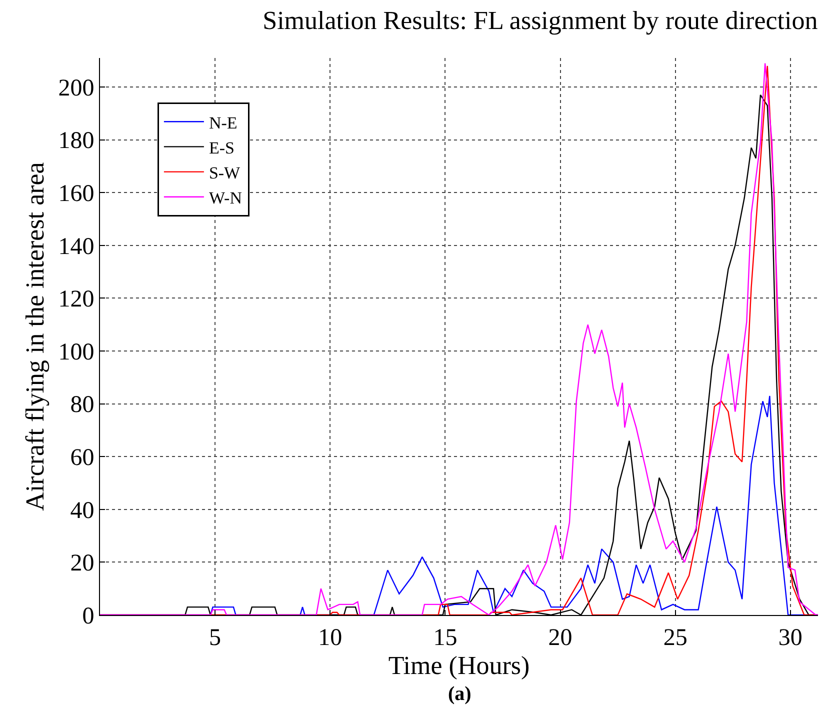 The image size is (826, 727). What do you see at coordinates (76, 352) in the screenshot?
I see `y-tick-label: 100` at bounding box center [76, 352].